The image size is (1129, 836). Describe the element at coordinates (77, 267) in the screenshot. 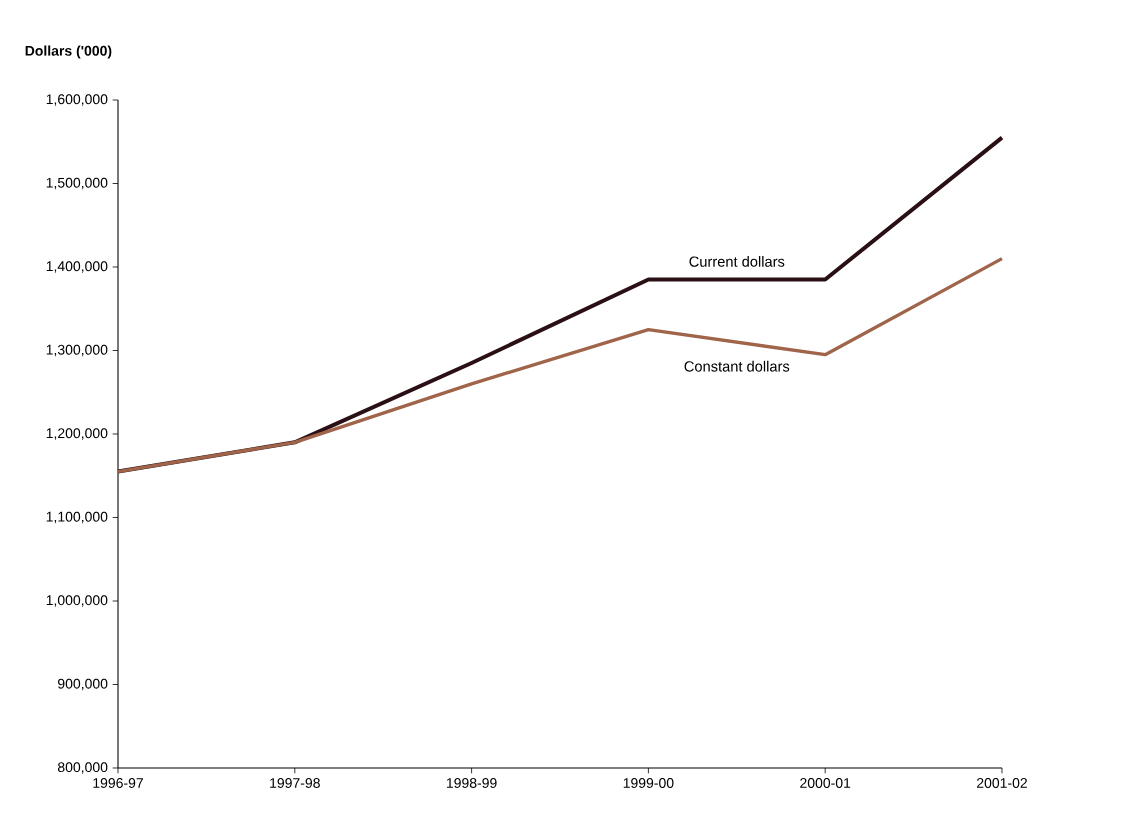

I see `y-tick-label: 1,400,000` at that location.